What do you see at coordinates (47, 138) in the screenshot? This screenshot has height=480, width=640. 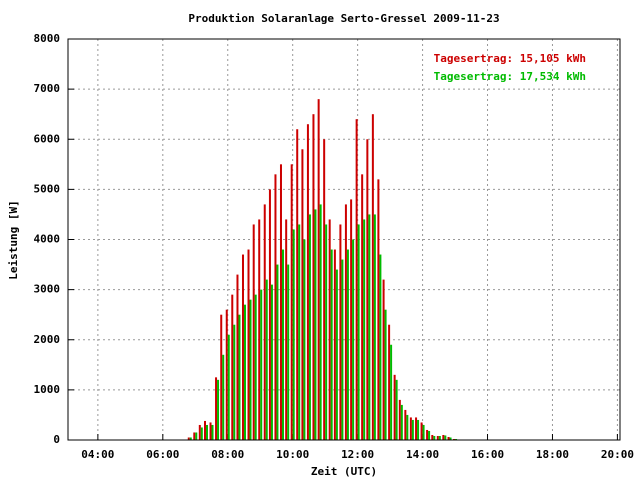 I see `y-tick-label: 6000` at bounding box center [47, 138].